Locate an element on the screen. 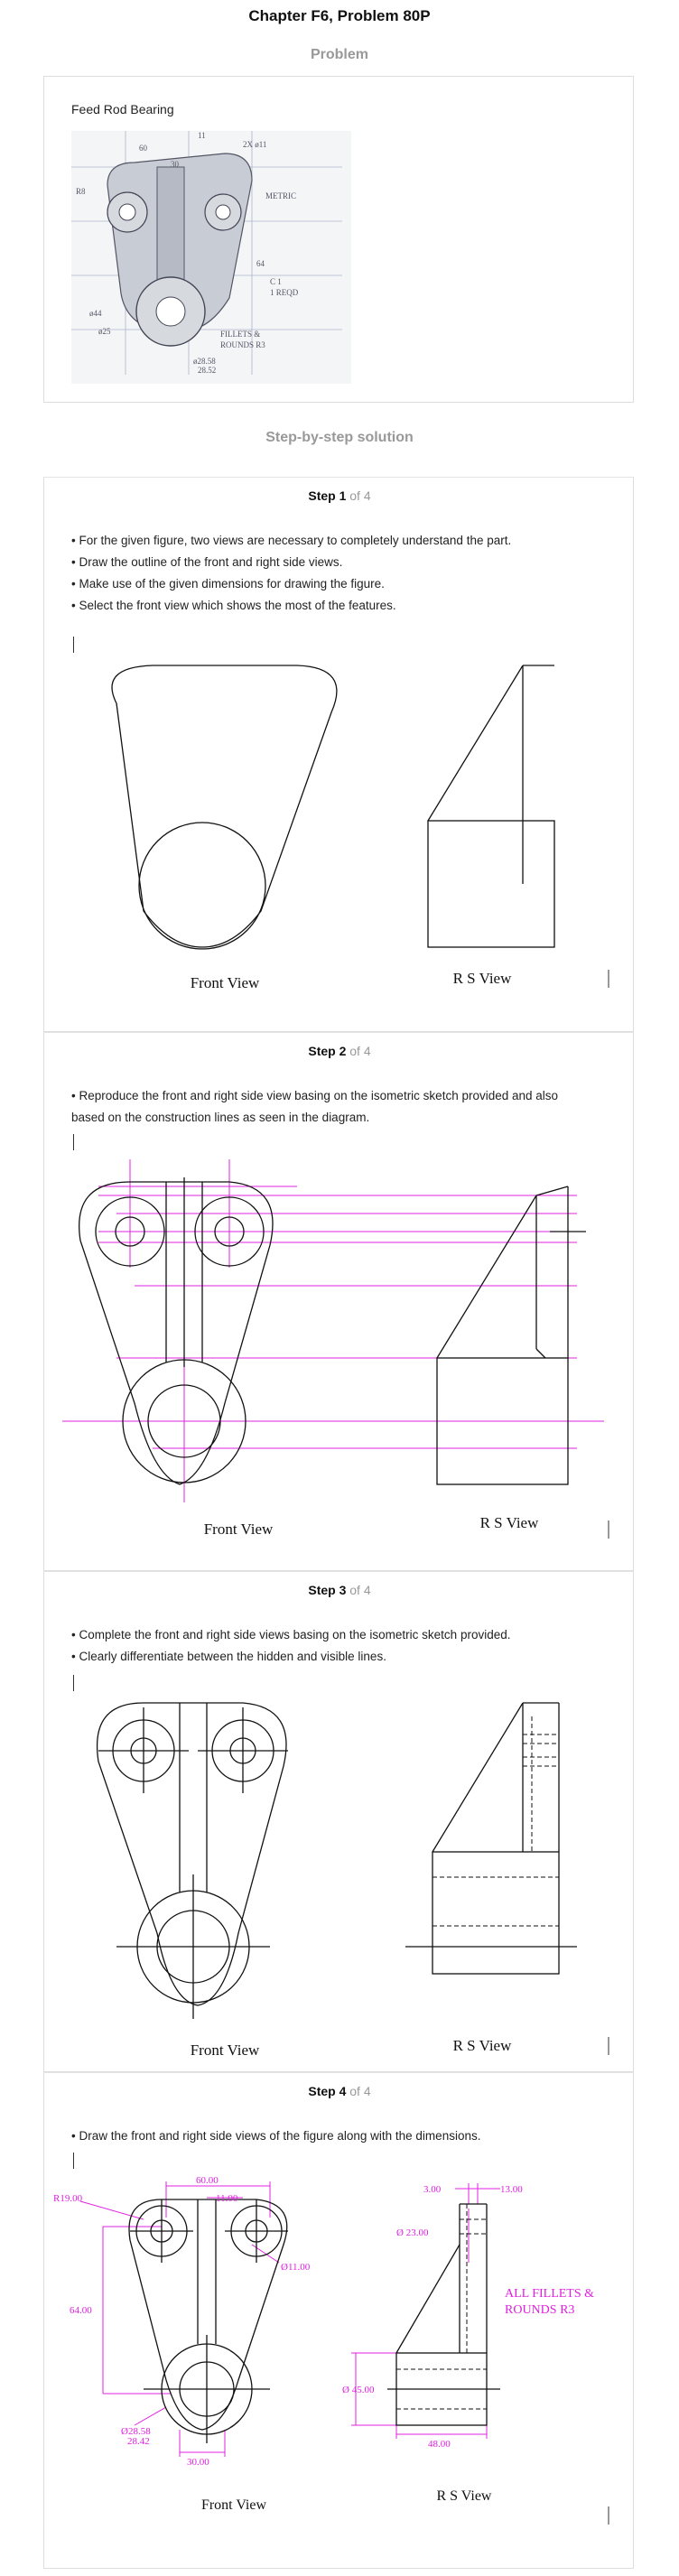 This screenshot has width=679, height=2576. problem-section-label: Problem is located at coordinates (339, 54).